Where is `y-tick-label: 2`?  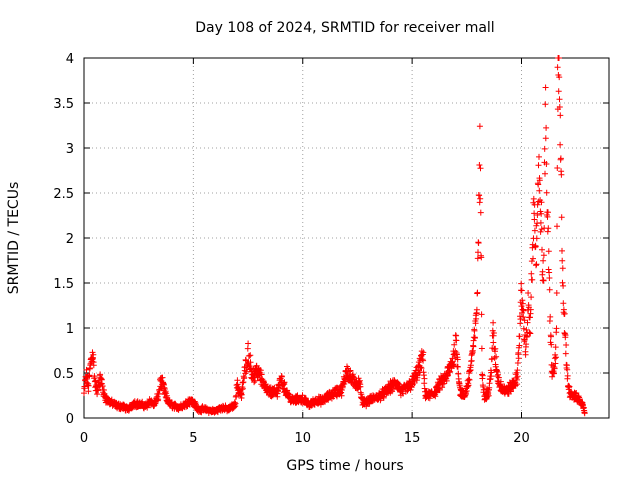
y-tick-label: 2 is located at coordinates (70, 239).